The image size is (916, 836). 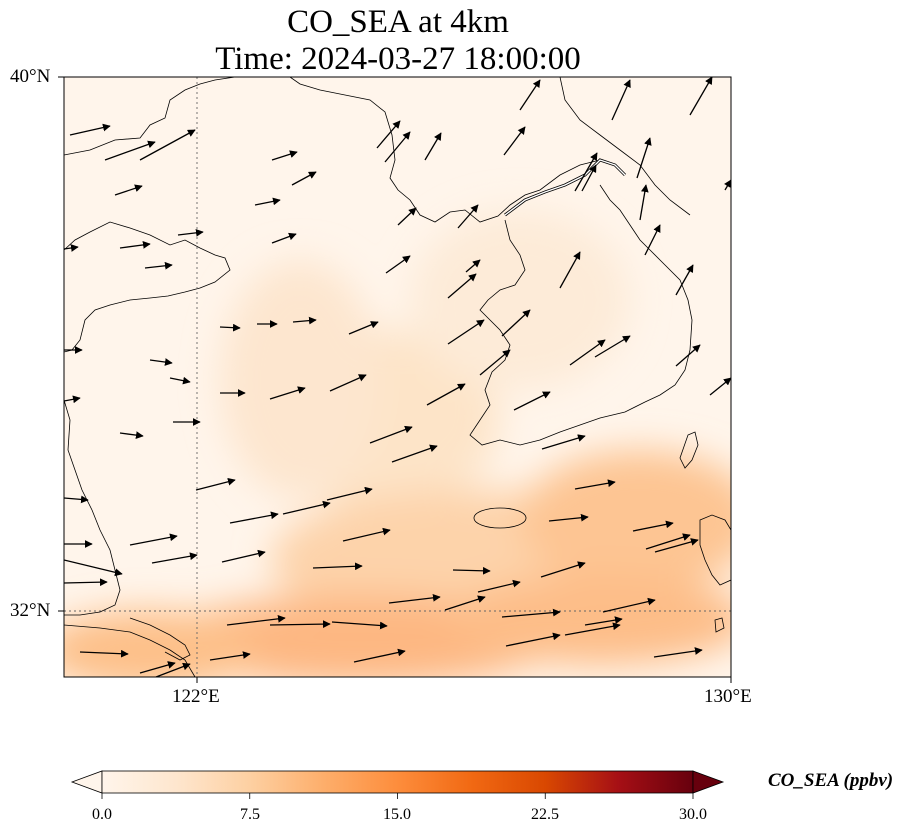 I want to click on korea-west-coast, so click(x=581, y=315).